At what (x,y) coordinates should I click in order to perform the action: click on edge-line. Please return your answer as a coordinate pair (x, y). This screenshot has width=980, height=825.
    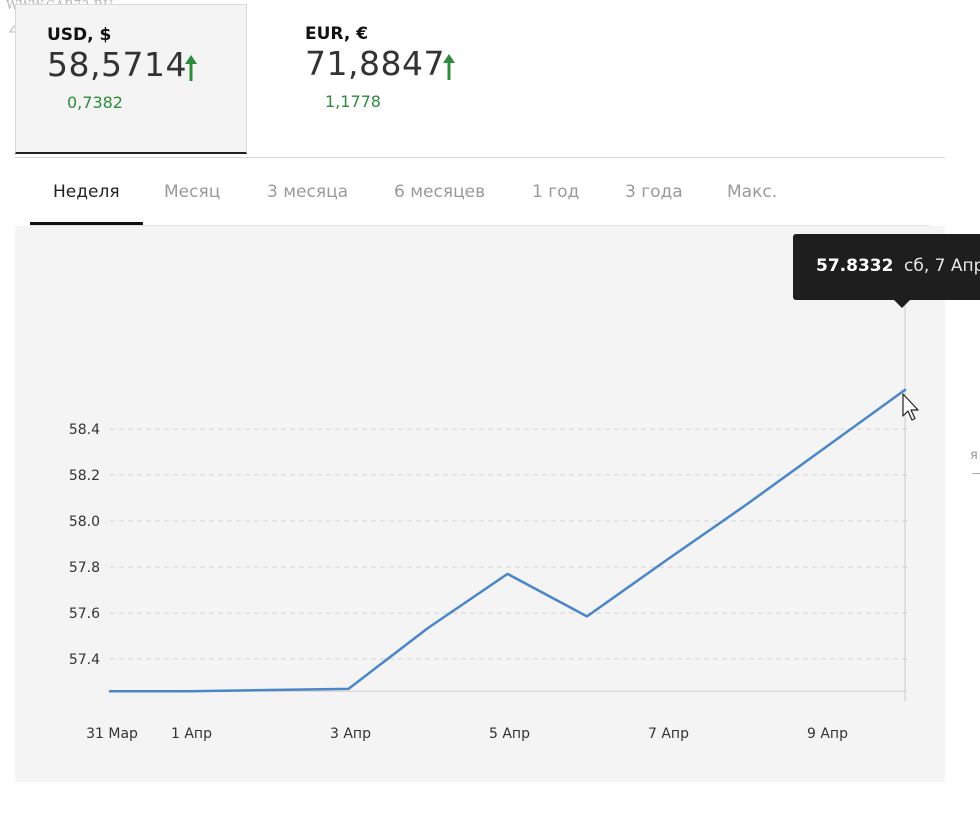
    Looking at the image, I should click on (976, 473).